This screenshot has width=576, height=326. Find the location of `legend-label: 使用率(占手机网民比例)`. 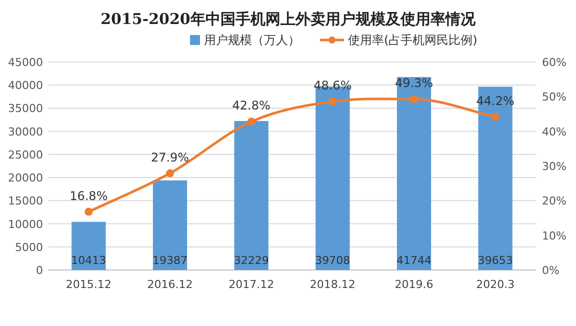

legend-label: 使用率(占手机网民比例) is located at coordinates (413, 40).